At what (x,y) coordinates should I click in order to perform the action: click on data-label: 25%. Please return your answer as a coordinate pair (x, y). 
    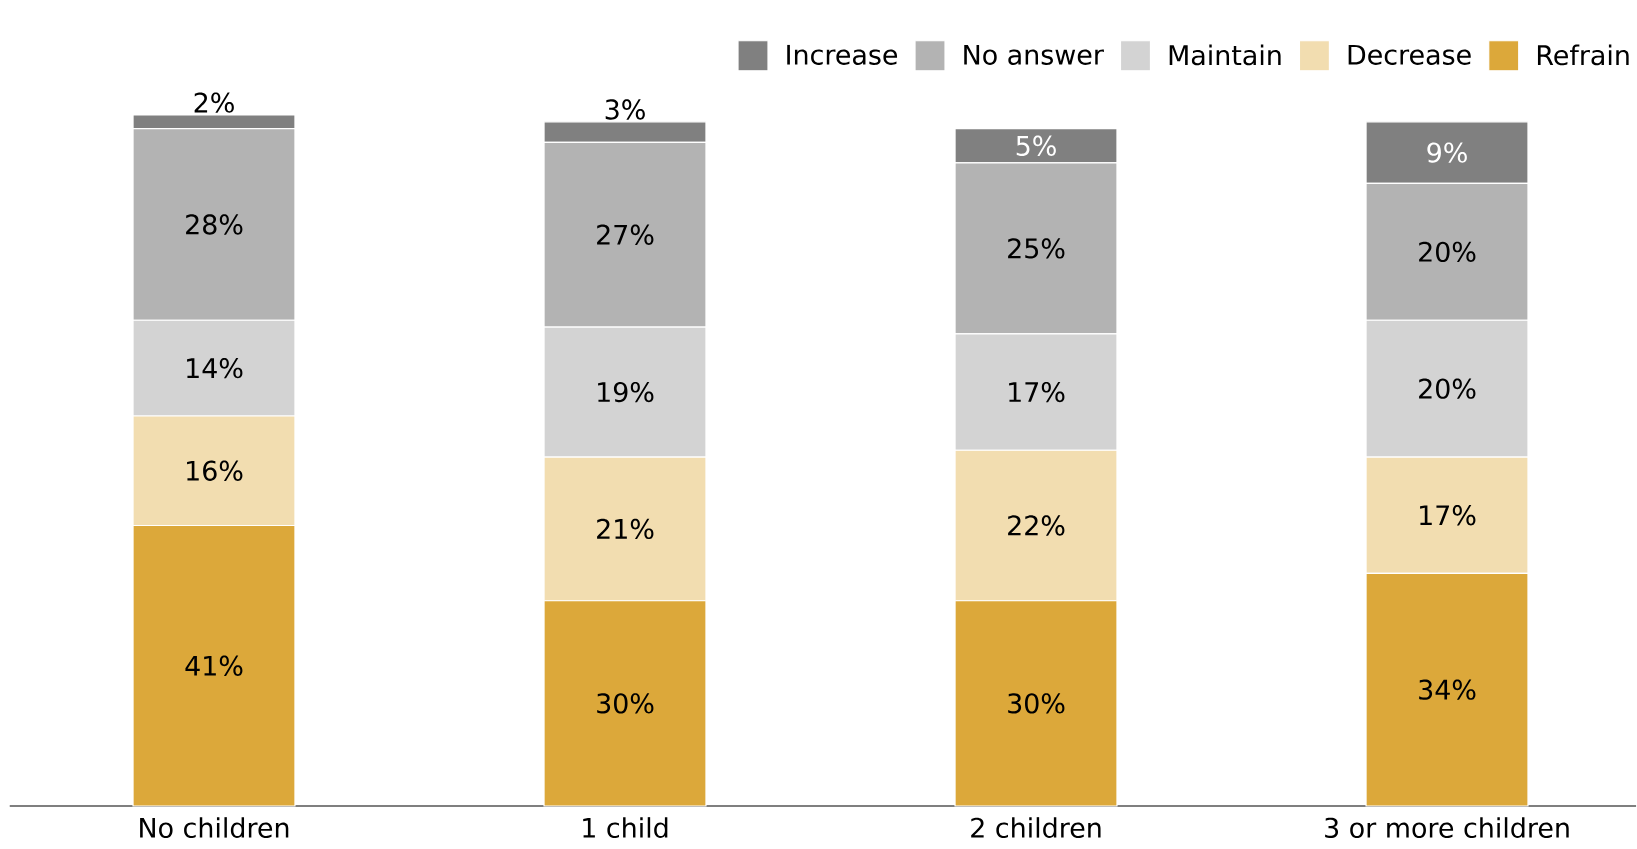
    Looking at the image, I should click on (1036, 248).